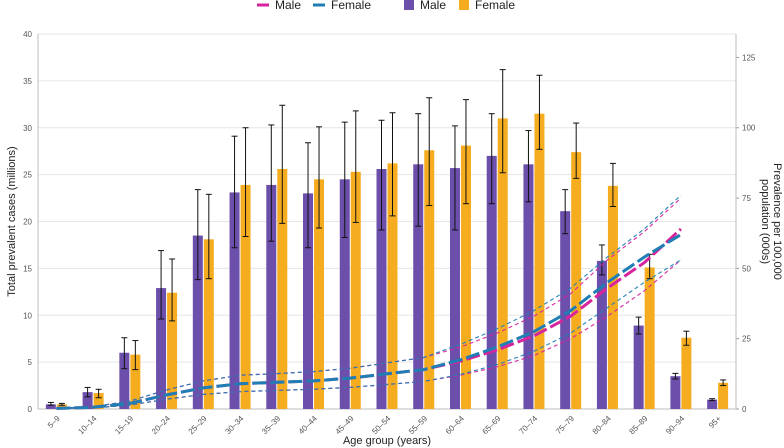 The image size is (784, 448). Describe the element at coordinates (418, 425) in the screenshot. I see `x-tick-label: 55–59` at that location.